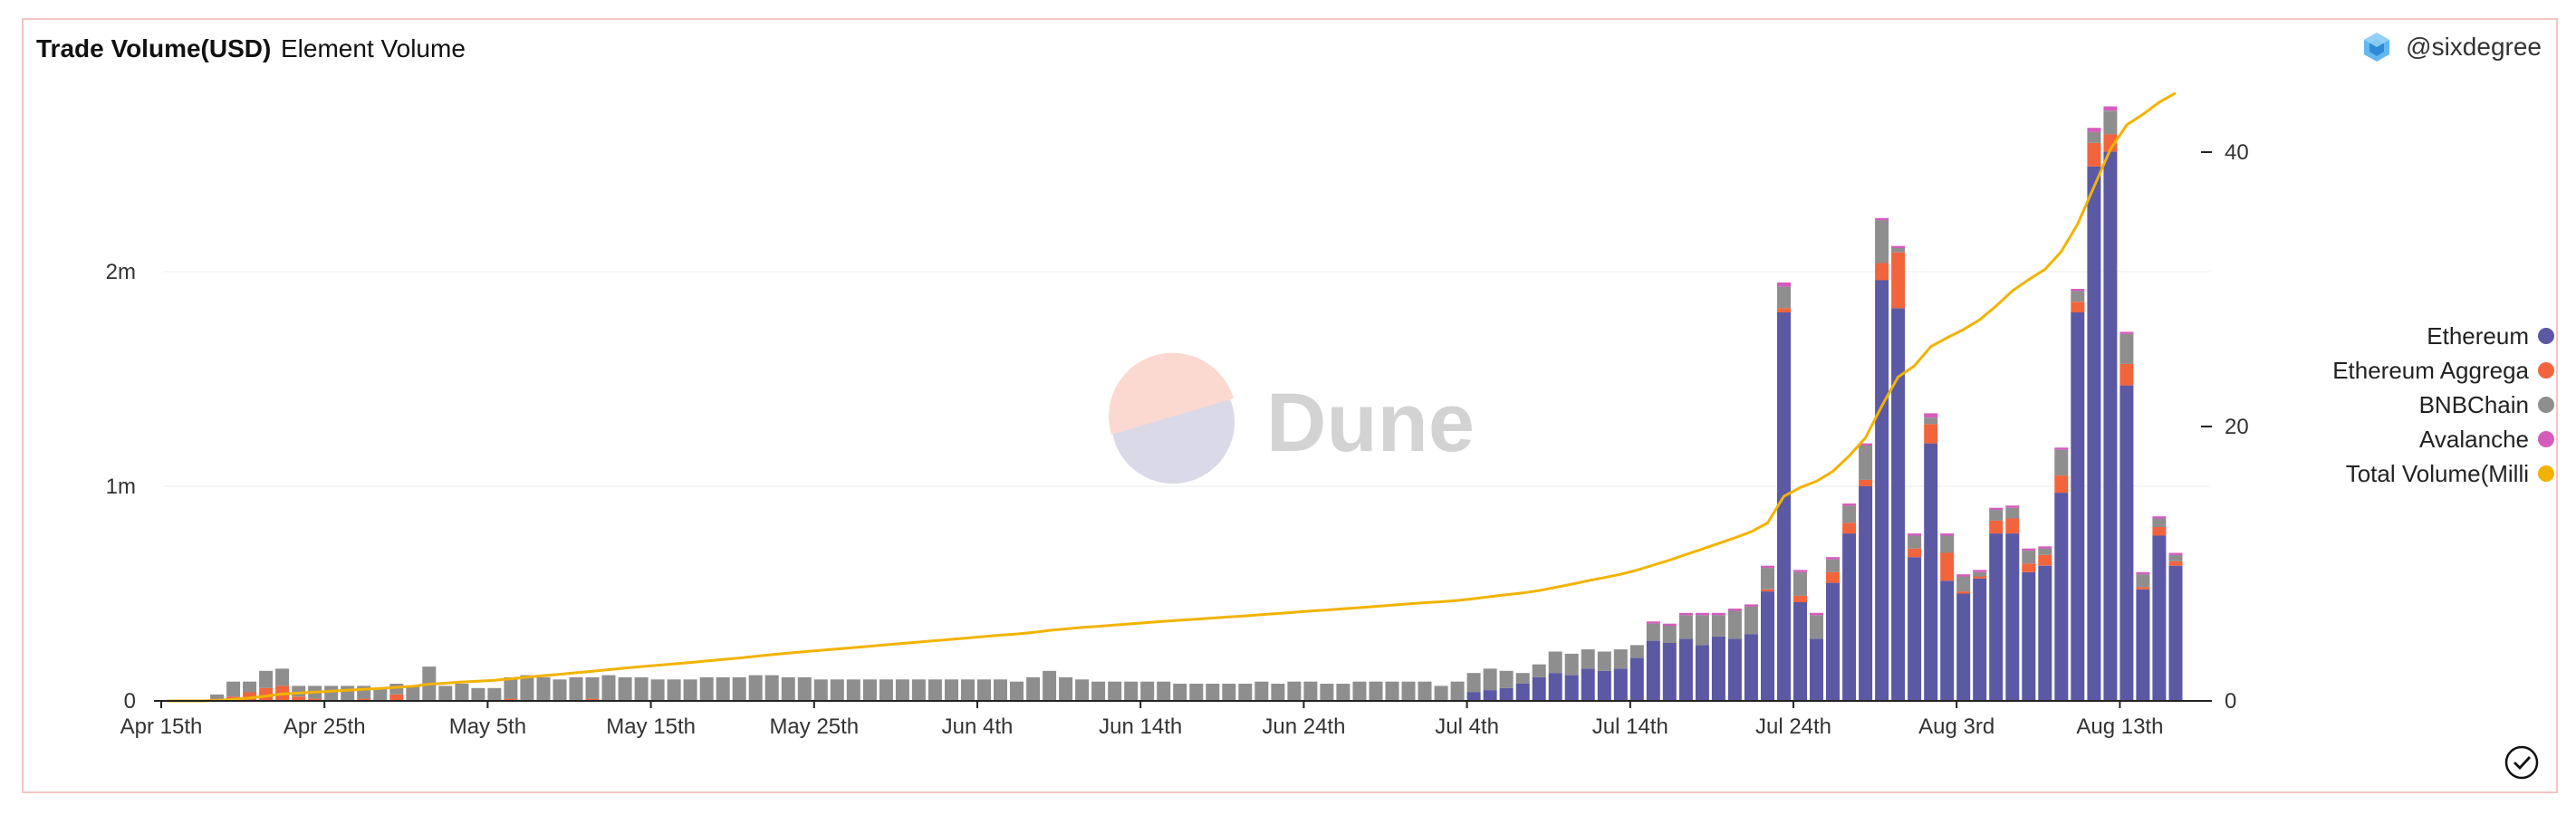 The width and height of the screenshot is (2576, 815). I want to click on legend-item: Ethereum Aggrega, so click(2423, 371).